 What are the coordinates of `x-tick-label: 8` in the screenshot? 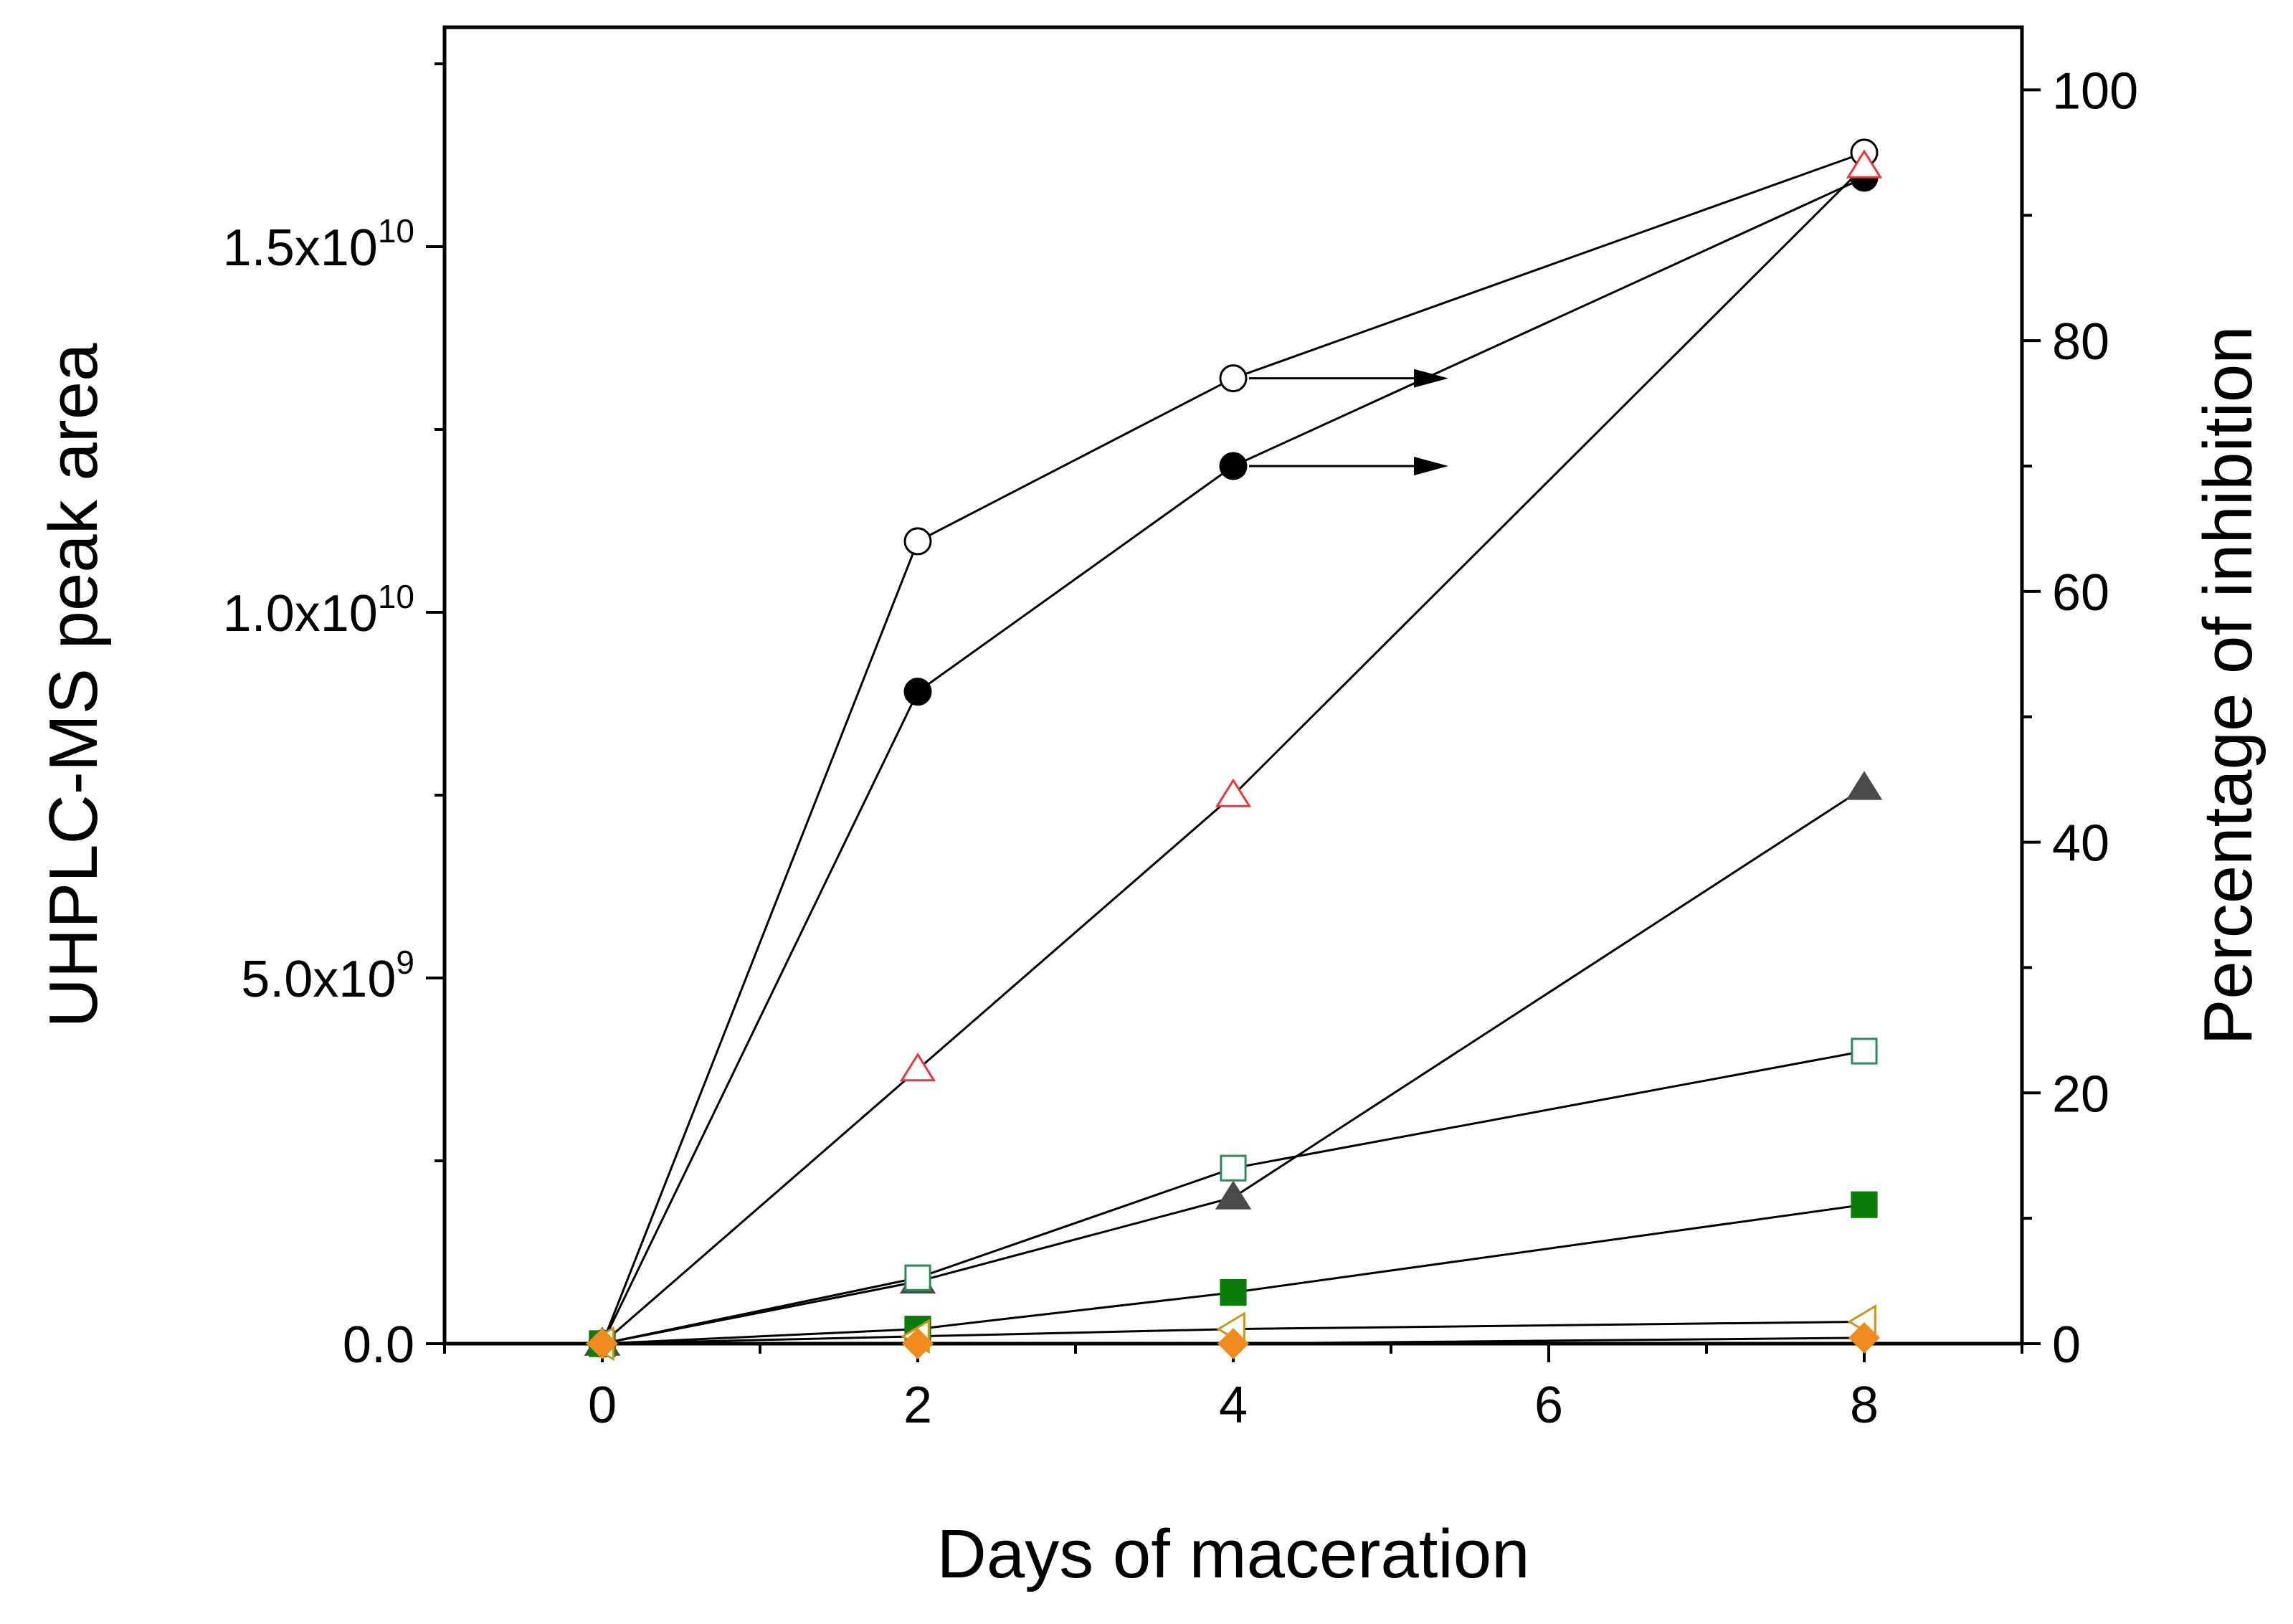 It's located at (1864, 1405).